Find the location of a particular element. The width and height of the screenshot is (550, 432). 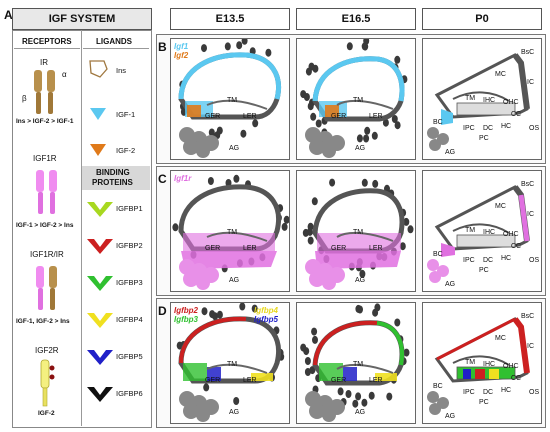

cochlea-panel-b-3: BsC MC IC TM IHC OHC CC HC OS BC IPC DC PC AG is located at coordinates (482, 99).